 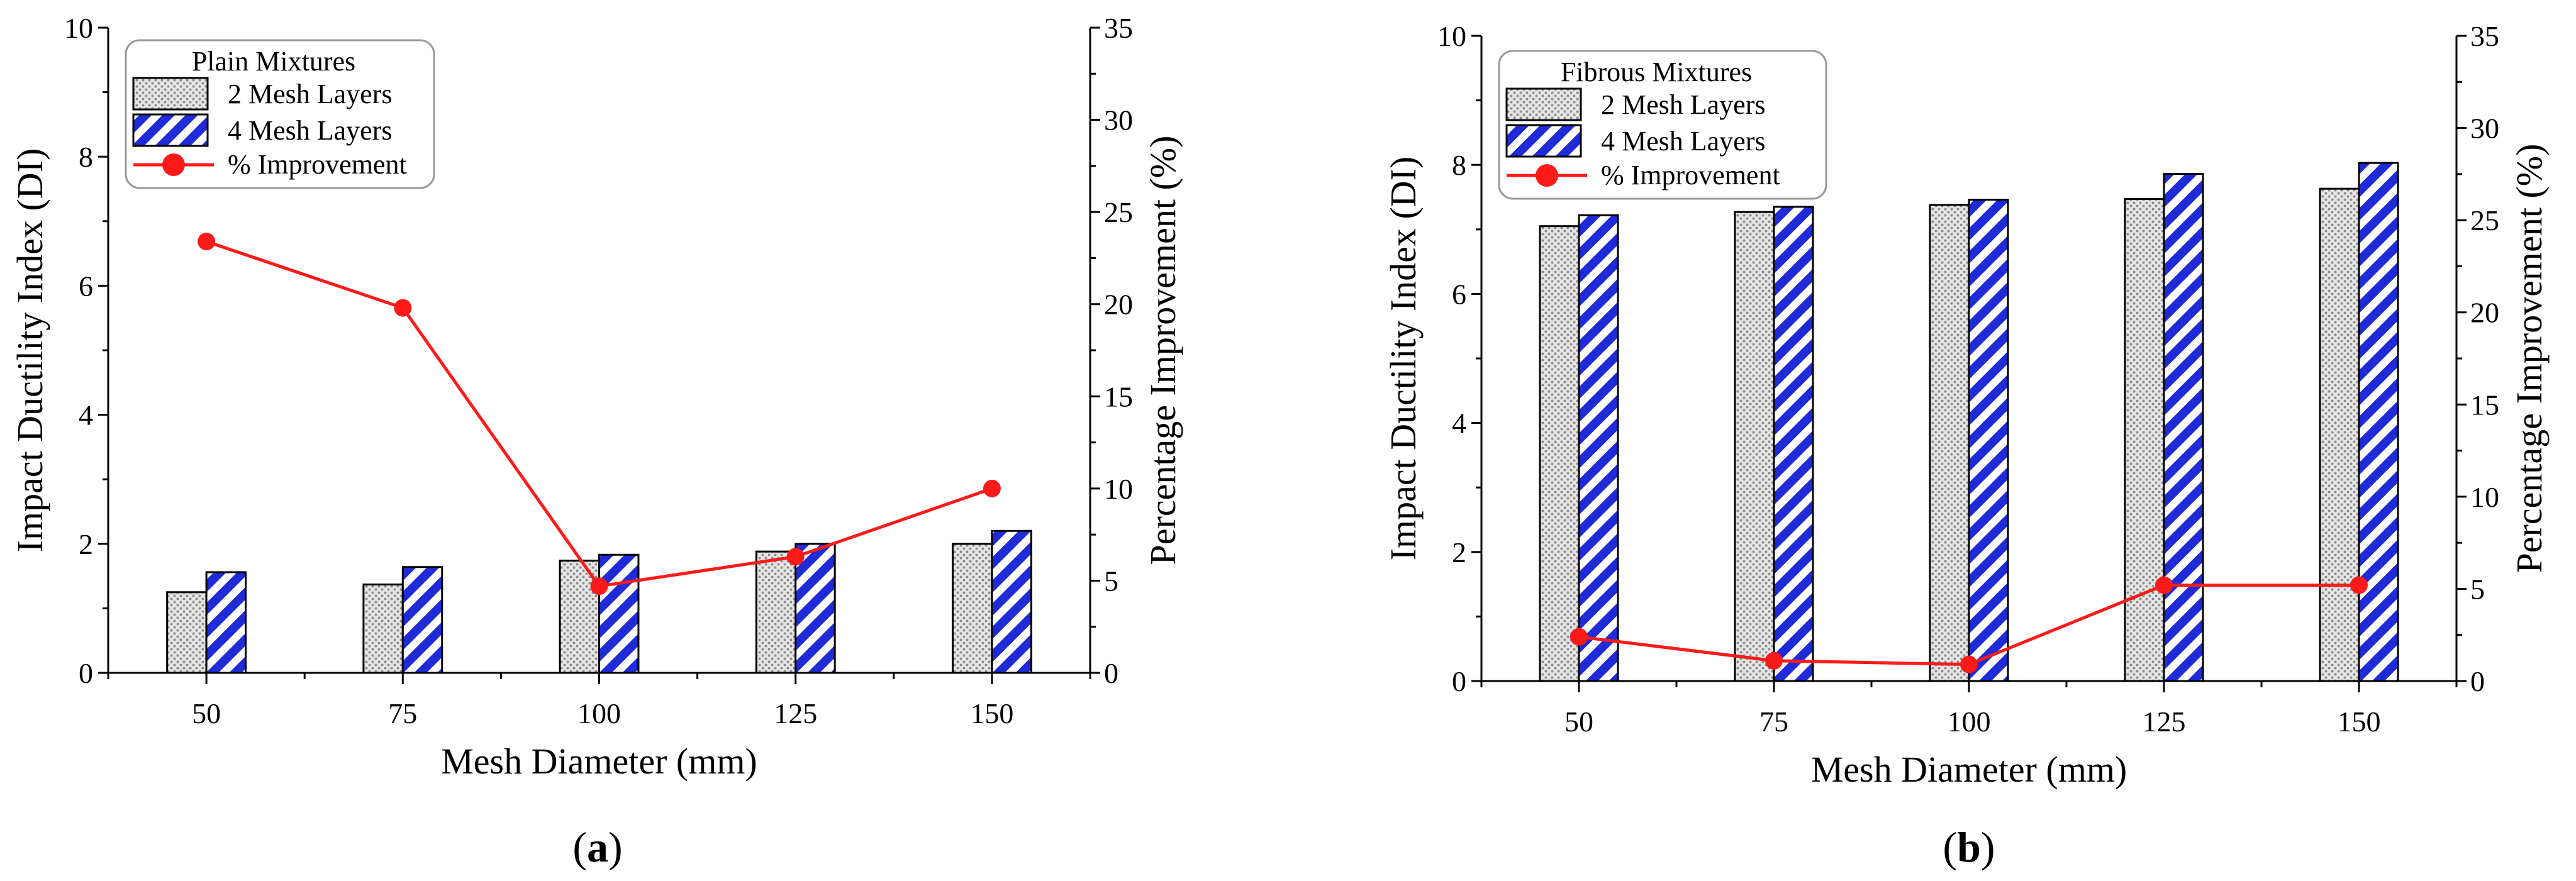 What do you see at coordinates (1656, 72) in the screenshot?
I see `legend-title: Fibrous Mixtures` at bounding box center [1656, 72].